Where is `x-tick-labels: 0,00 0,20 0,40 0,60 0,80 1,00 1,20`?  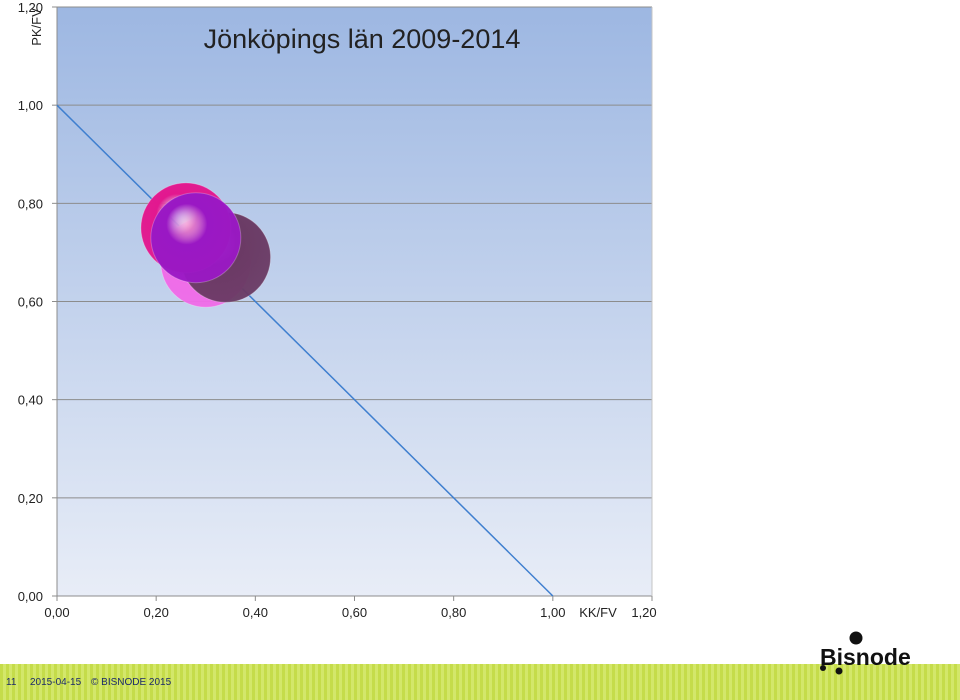 x-tick-labels: 0,00 0,20 0,40 0,60 0,80 1,00 1,20 is located at coordinates (350, 612).